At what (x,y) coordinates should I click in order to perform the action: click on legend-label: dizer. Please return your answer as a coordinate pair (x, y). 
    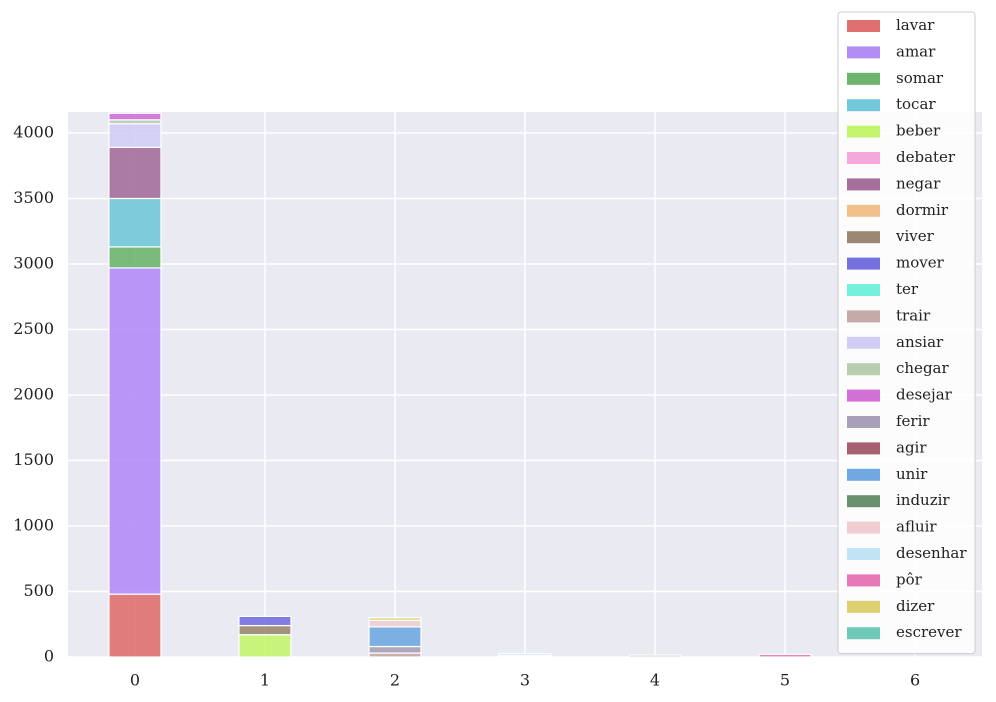
    Looking at the image, I should click on (915, 606).